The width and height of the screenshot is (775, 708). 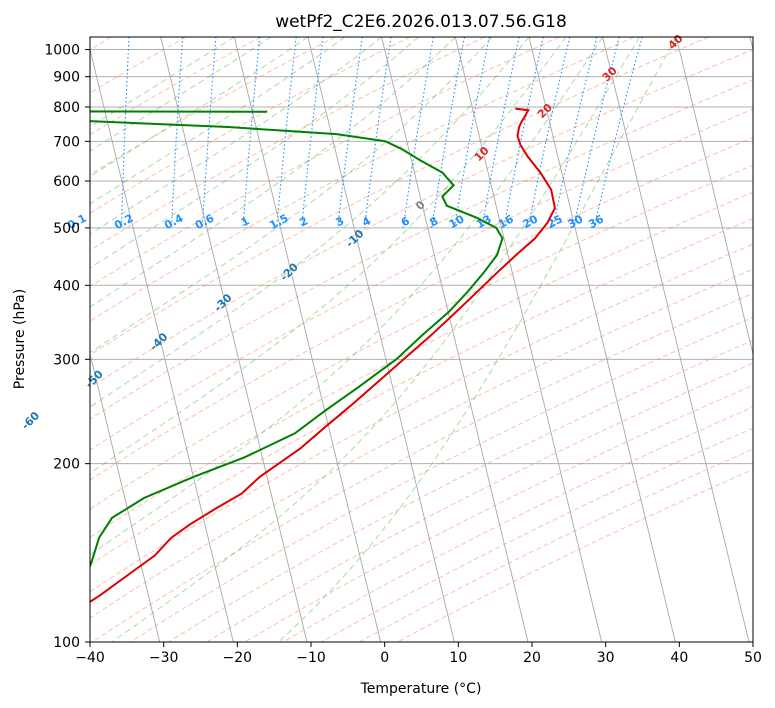 What do you see at coordinates (458, 658) in the screenshot?
I see `x-tick-label: 10` at bounding box center [458, 658].